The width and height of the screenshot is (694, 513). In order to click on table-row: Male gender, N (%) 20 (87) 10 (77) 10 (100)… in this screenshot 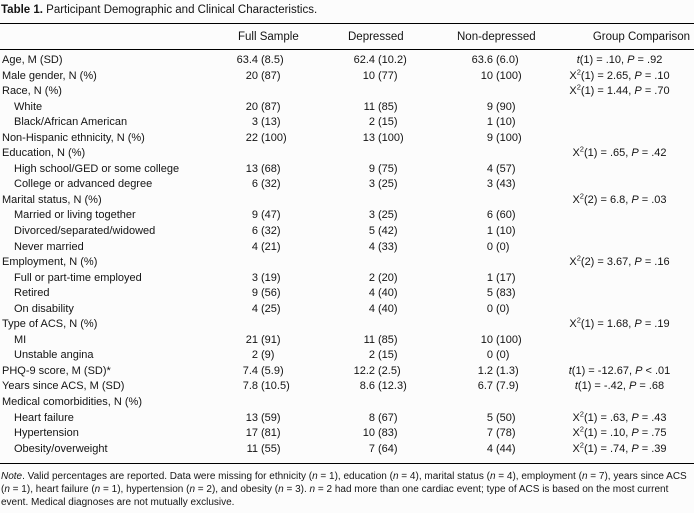, I will do `click(347, 76)`.